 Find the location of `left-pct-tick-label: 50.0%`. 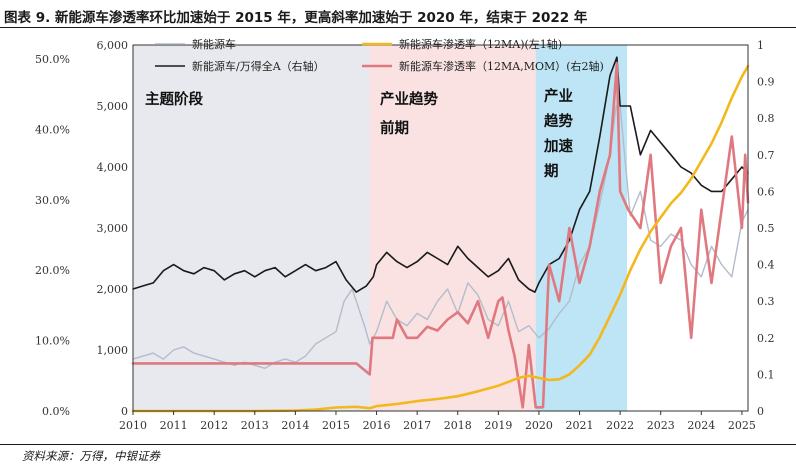

left-pct-tick-label: 50.0% is located at coordinates (52, 59).